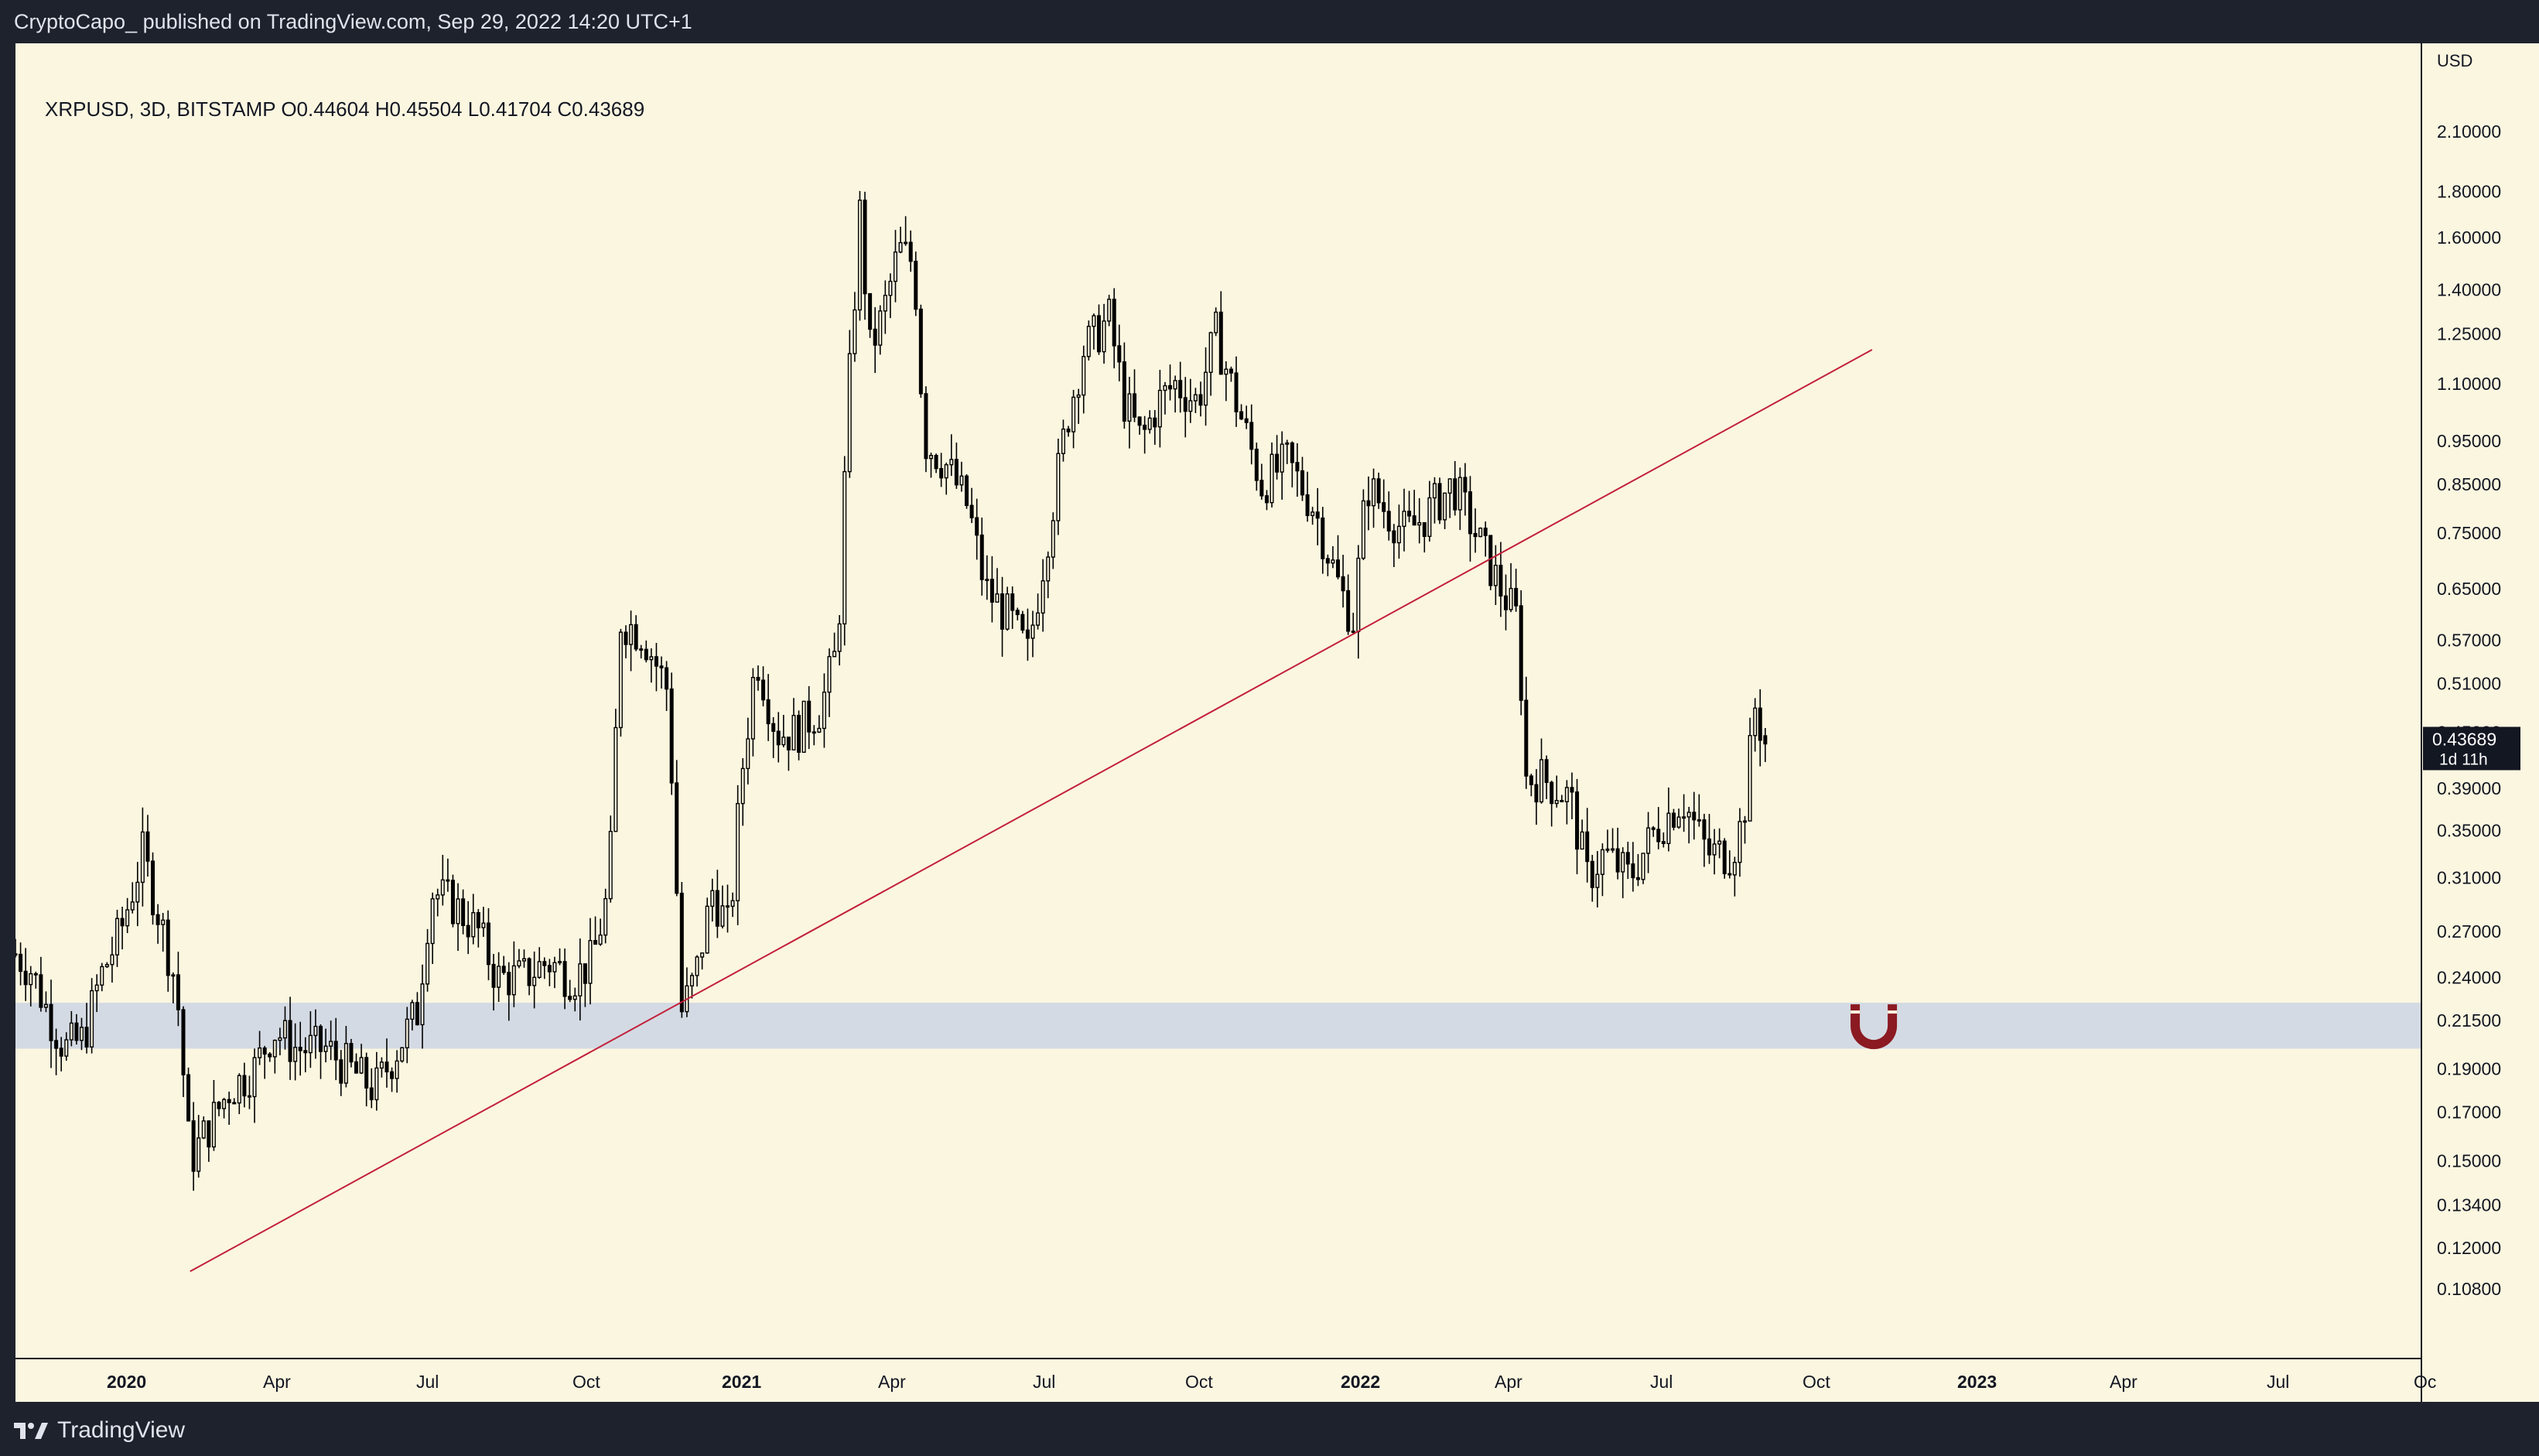 This screenshot has height=1456, width=2539. Describe the element at coordinates (2425, 1382) in the screenshot. I see `time-tick-label: Oc` at that location.